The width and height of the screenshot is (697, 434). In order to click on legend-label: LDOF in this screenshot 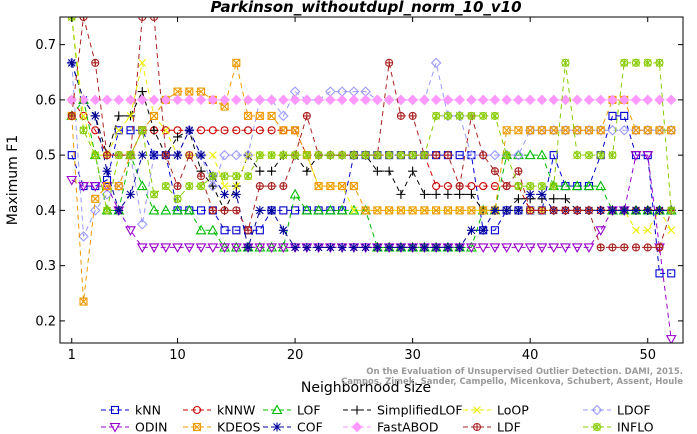, I will do `click(634, 410)`.